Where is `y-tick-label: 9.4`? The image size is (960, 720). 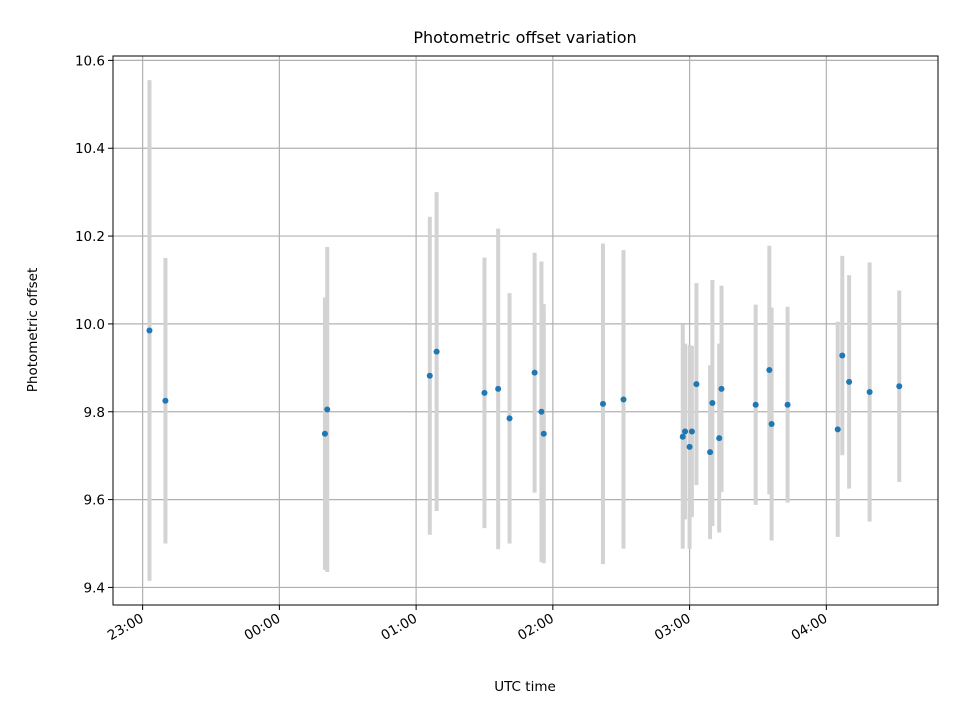 y-tick-label: 9.4 is located at coordinates (94, 588).